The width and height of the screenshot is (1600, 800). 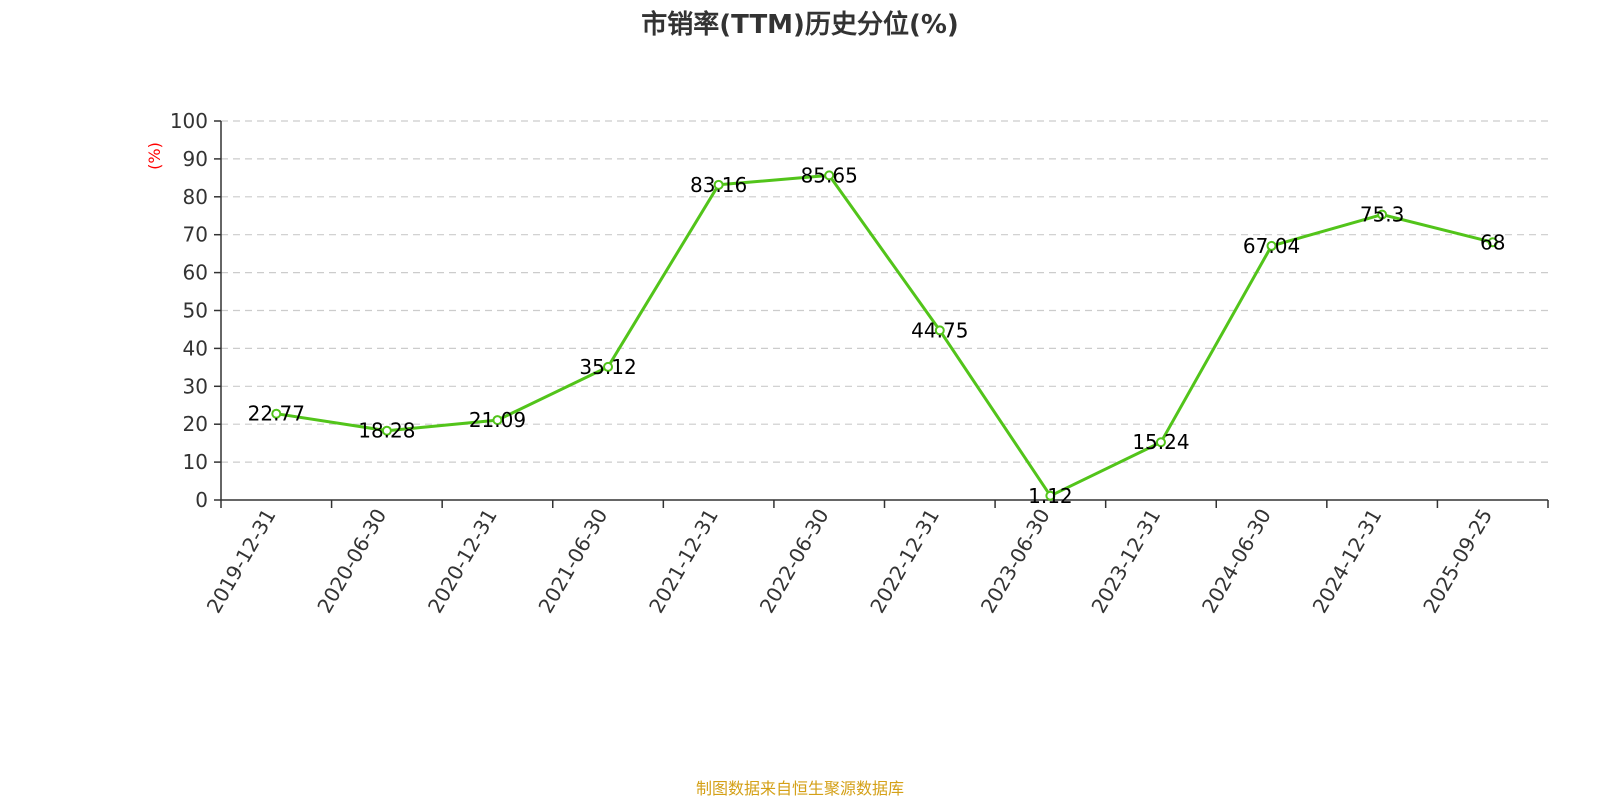 What do you see at coordinates (351, 561) in the screenshot?
I see `x-tick-label: 2020-06-30` at bounding box center [351, 561].